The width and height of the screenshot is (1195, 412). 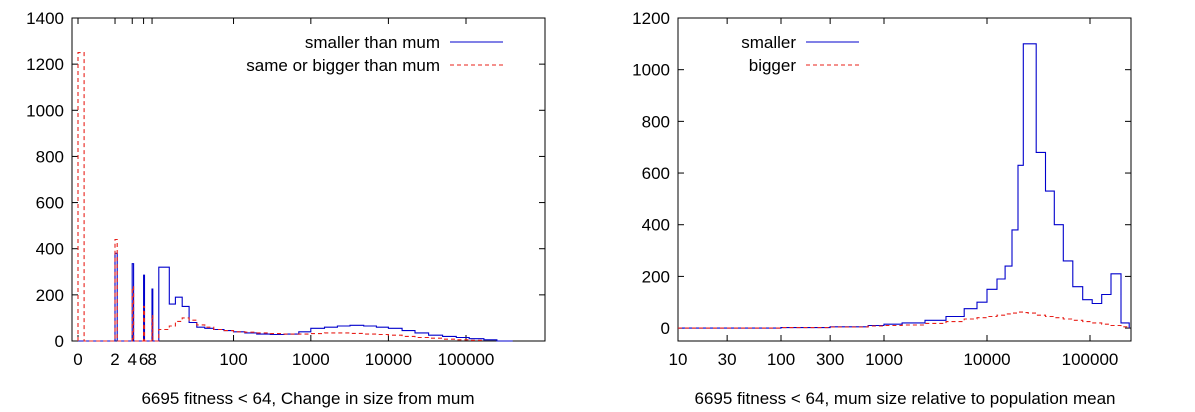 What do you see at coordinates (800, 54) in the screenshot?
I see `right-legend: smaller bigger` at bounding box center [800, 54].